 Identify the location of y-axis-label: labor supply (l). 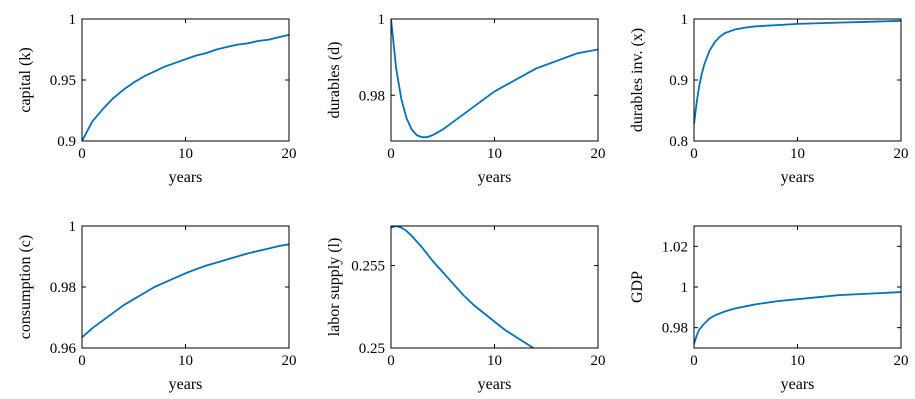
(334, 287).